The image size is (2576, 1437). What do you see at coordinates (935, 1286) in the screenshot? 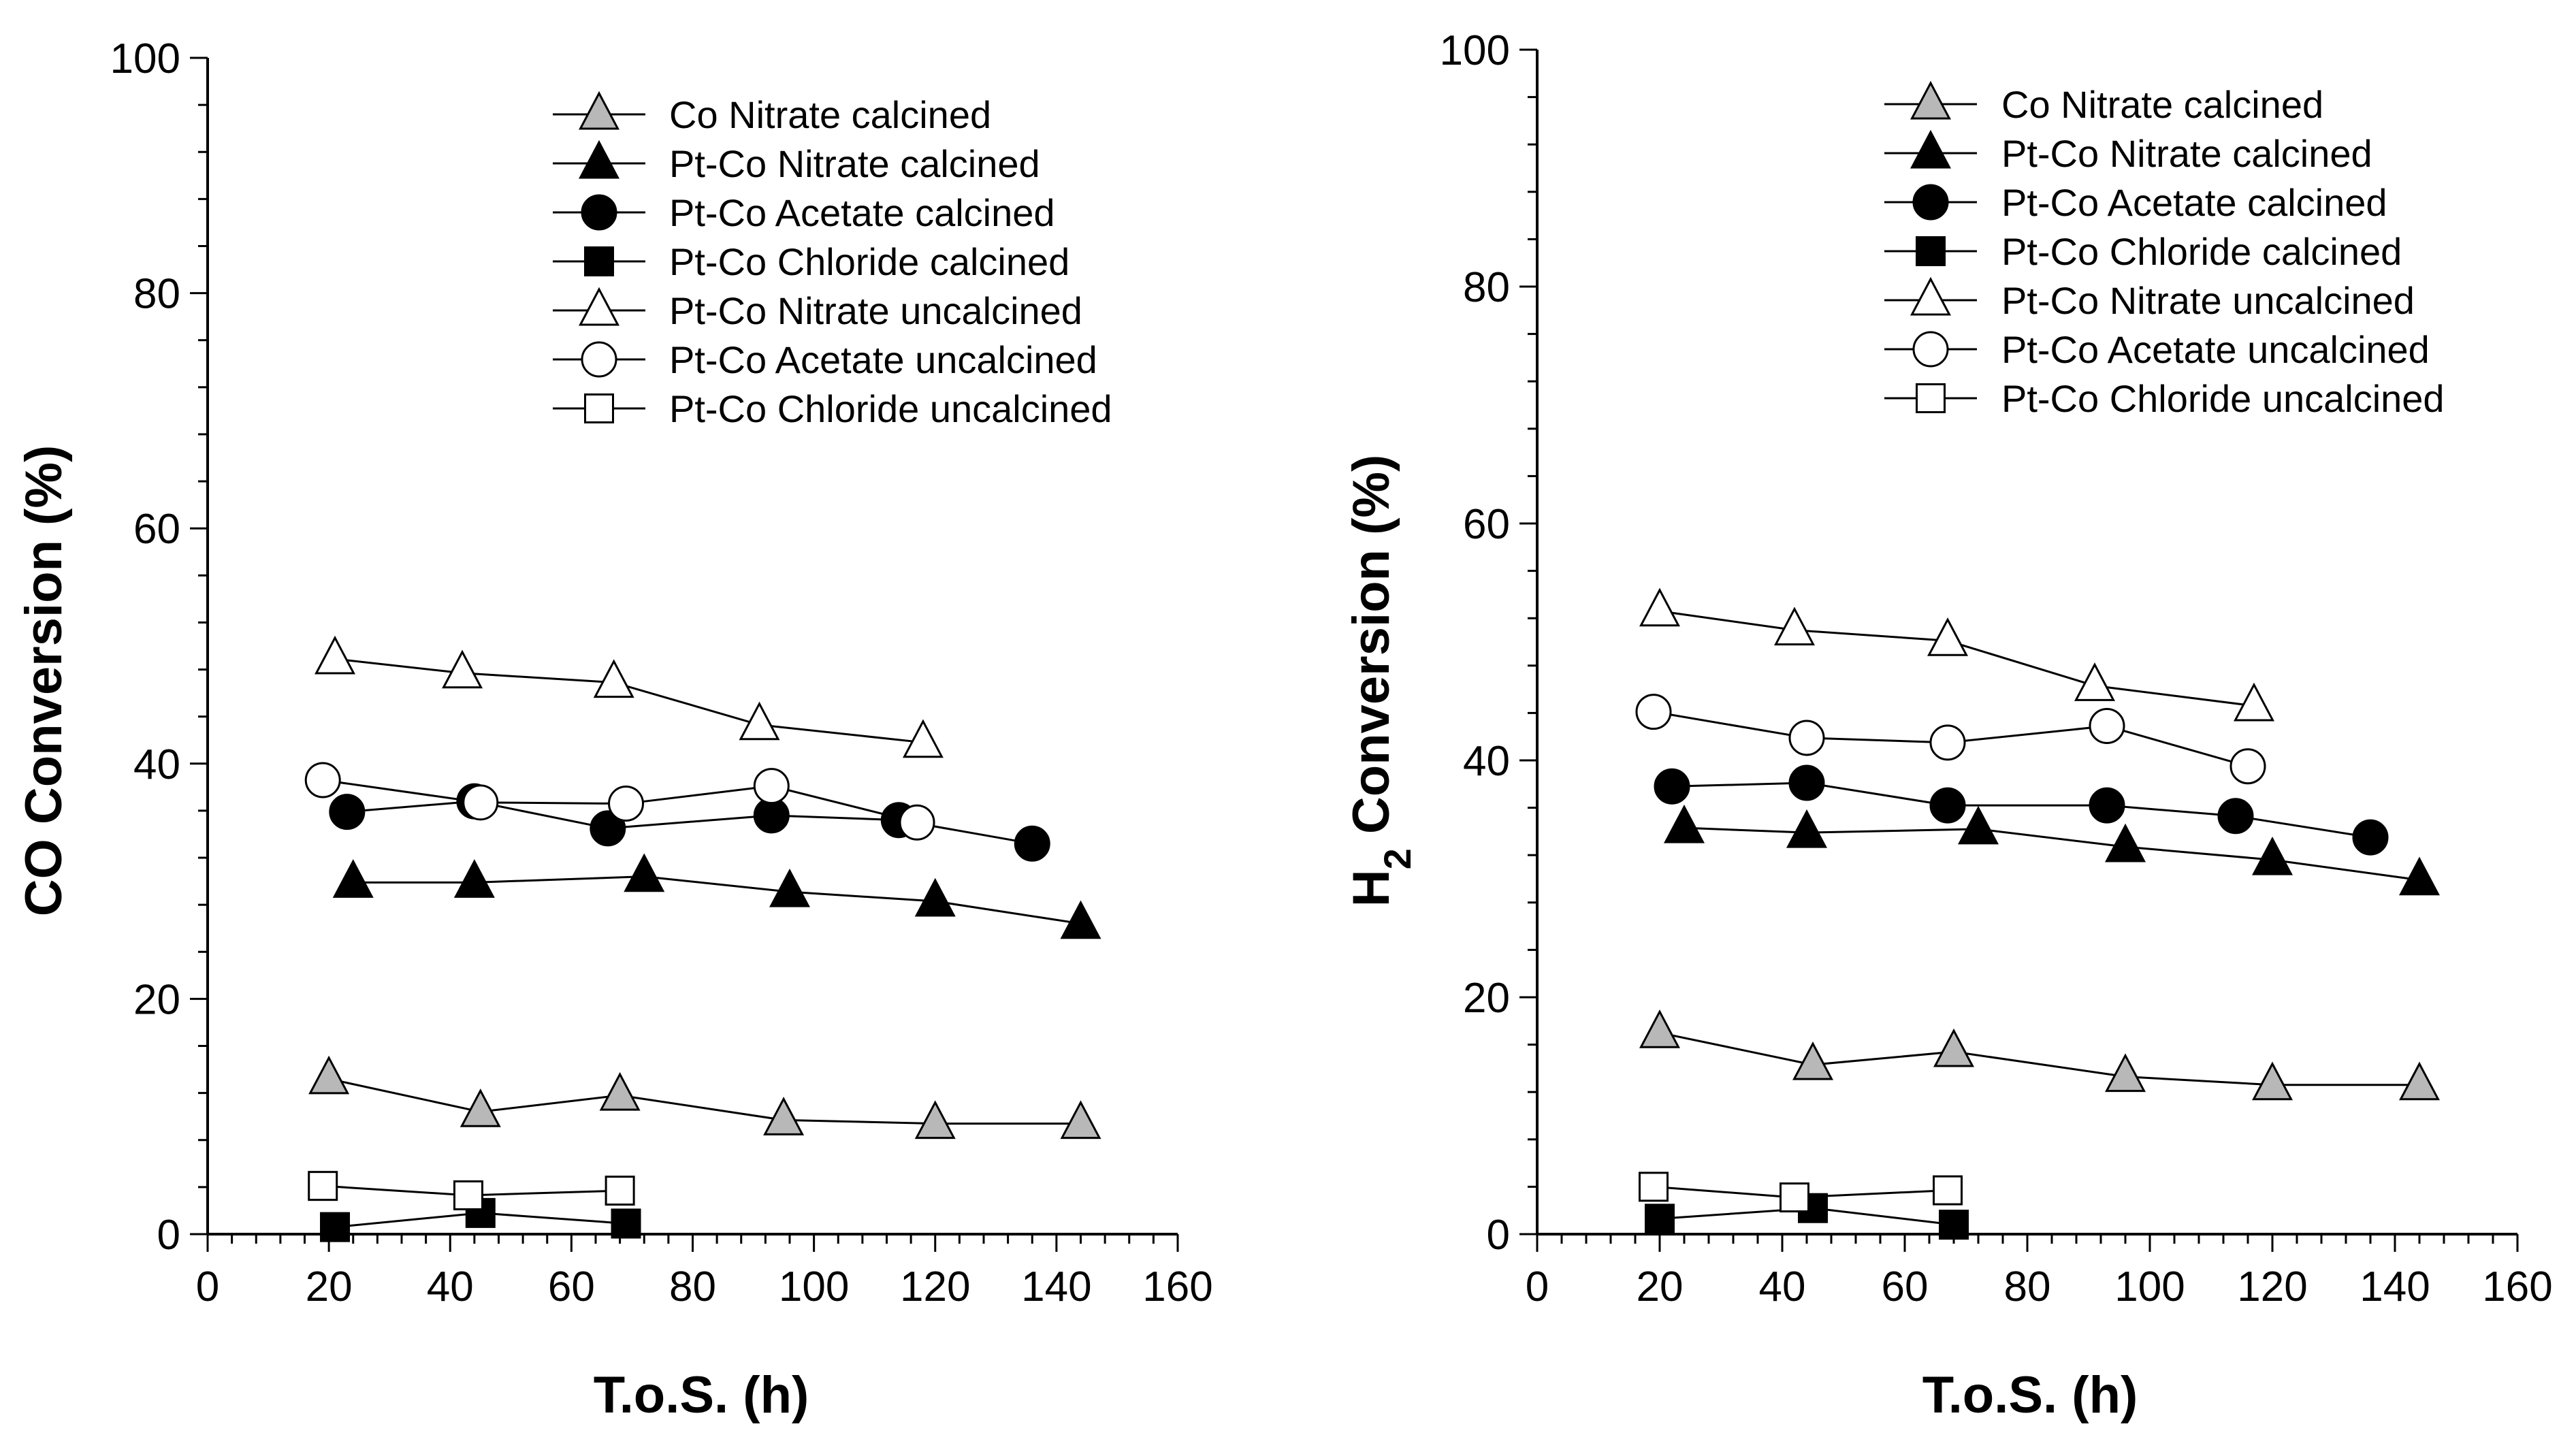
I see `co-x-tick-label: 120` at bounding box center [935, 1286].